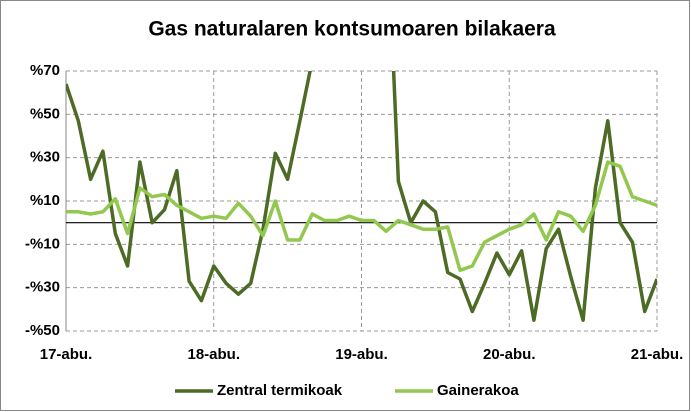 The width and height of the screenshot is (691, 412). What do you see at coordinates (280, 390) in the screenshot?
I see `legend-label: Zentral termikoak` at bounding box center [280, 390].